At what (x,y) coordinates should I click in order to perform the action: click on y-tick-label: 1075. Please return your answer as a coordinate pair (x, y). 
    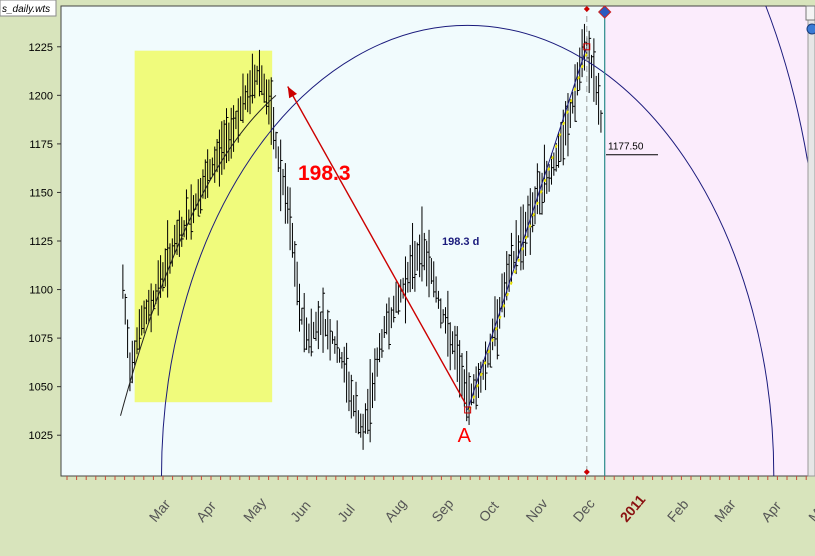
    Looking at the image, I should click on (41, 339).